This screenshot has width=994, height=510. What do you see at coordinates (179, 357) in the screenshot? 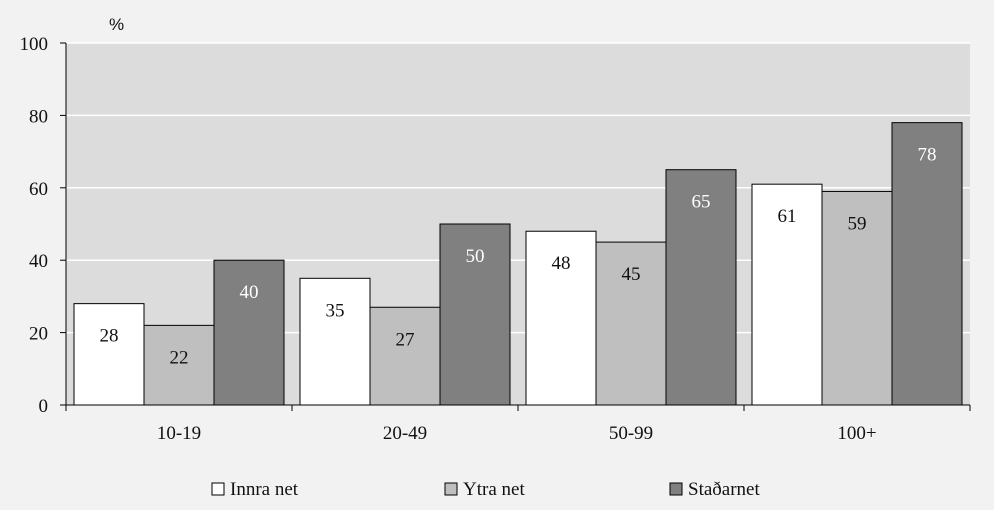
I see `data-label: 22` at bounding box center [179, 357].